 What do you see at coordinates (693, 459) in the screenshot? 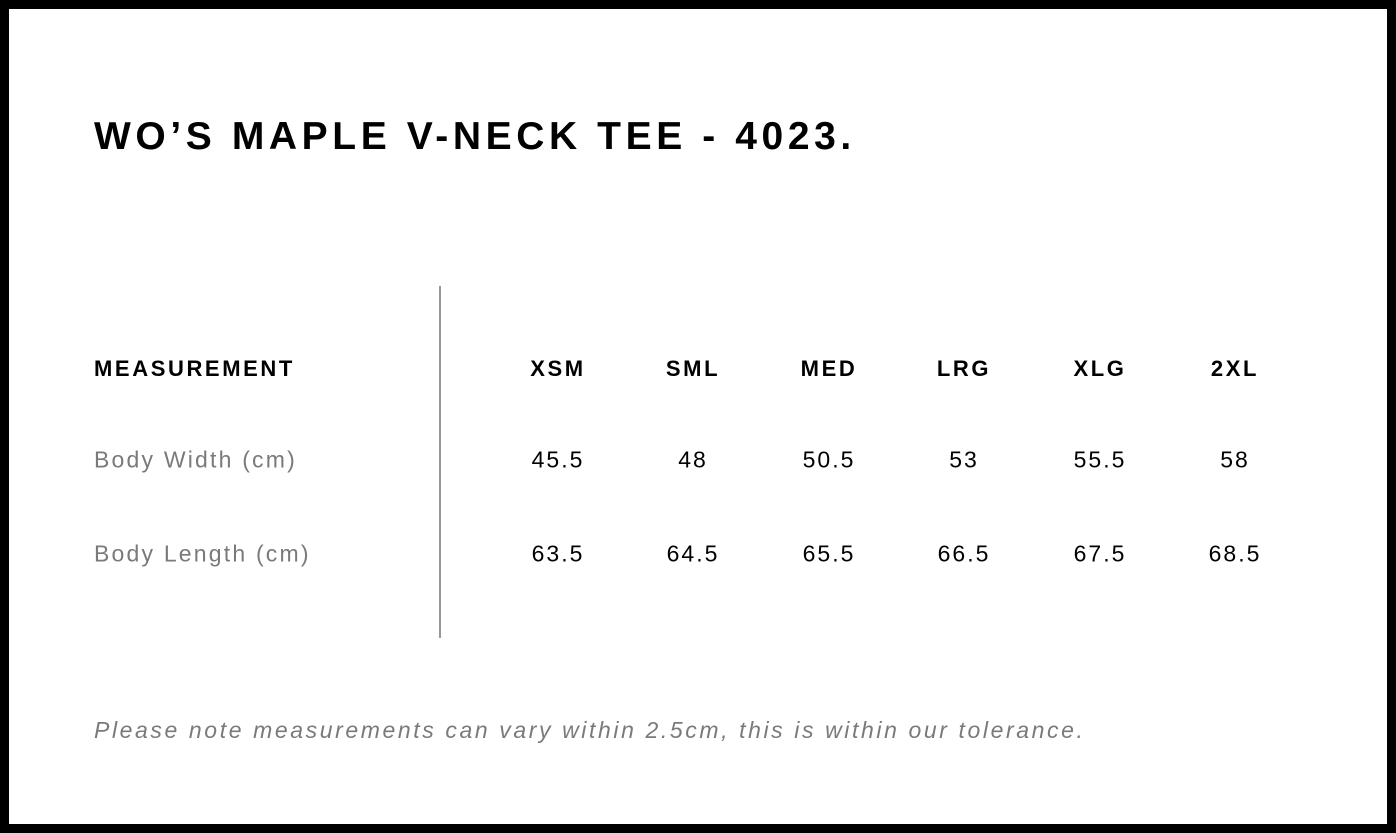
I see `table-cell: 48` at bounding box center [693, 459].